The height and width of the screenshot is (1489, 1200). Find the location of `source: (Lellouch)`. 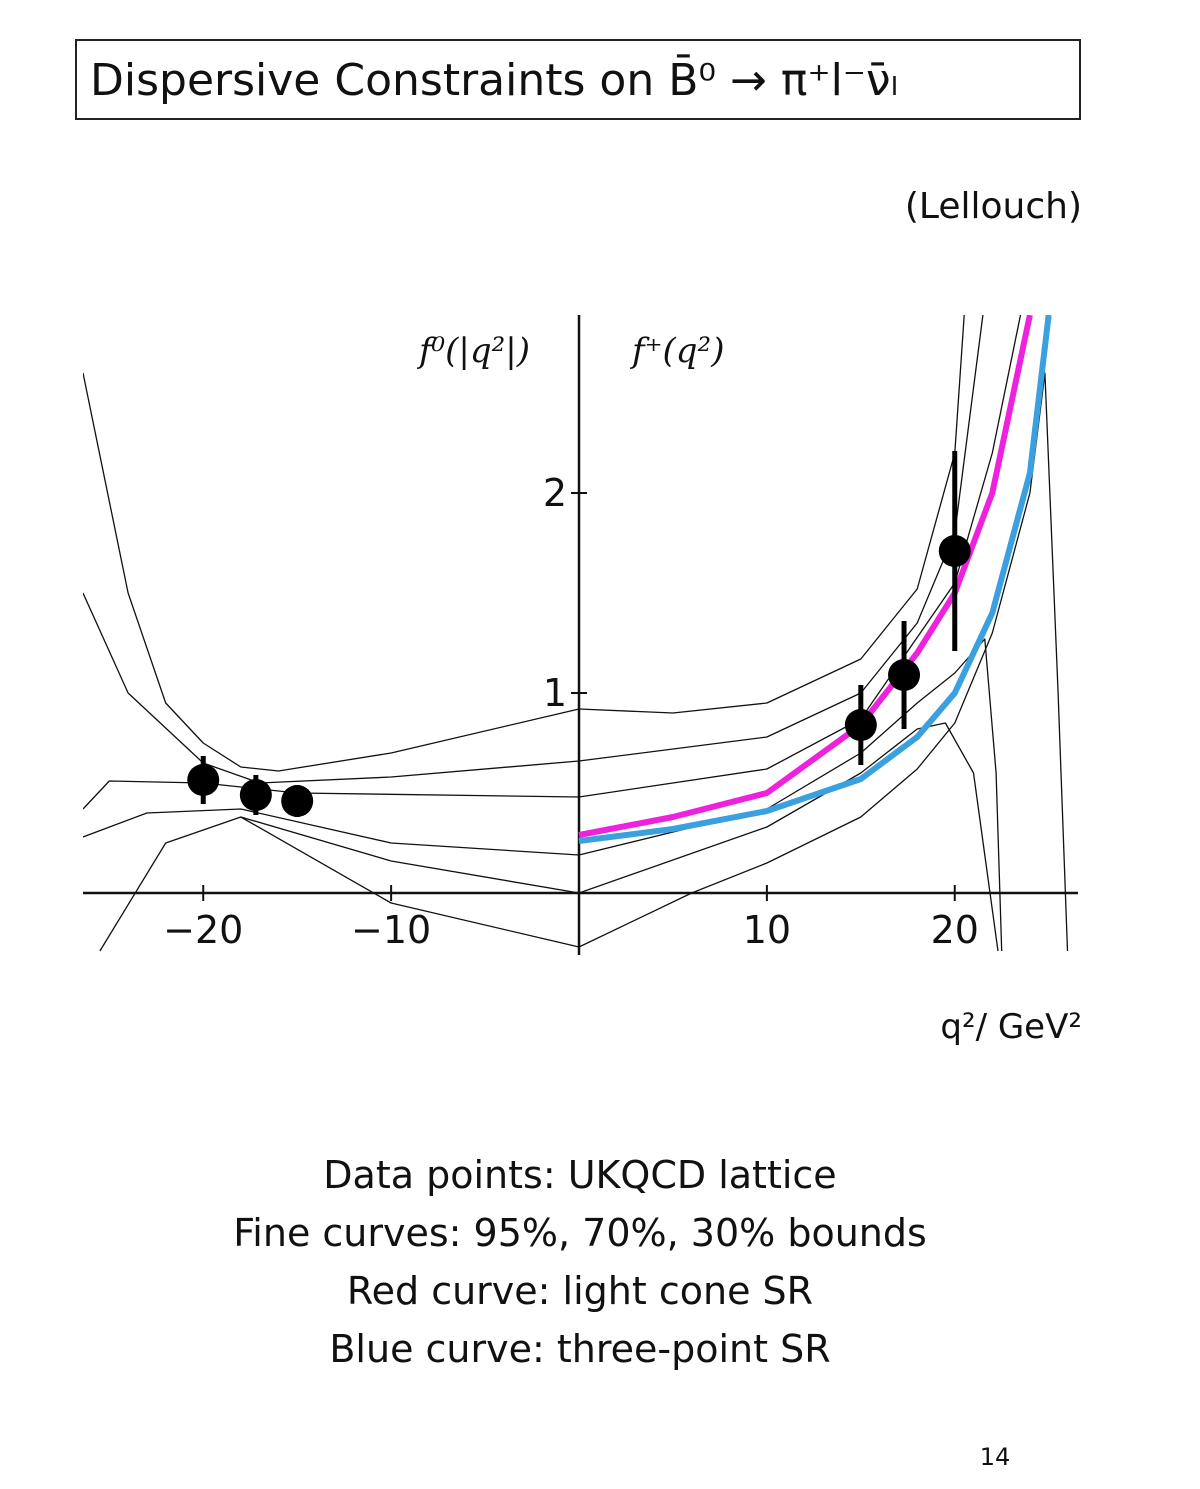

source: (Lellouch) is located at coordinates (993, 206).